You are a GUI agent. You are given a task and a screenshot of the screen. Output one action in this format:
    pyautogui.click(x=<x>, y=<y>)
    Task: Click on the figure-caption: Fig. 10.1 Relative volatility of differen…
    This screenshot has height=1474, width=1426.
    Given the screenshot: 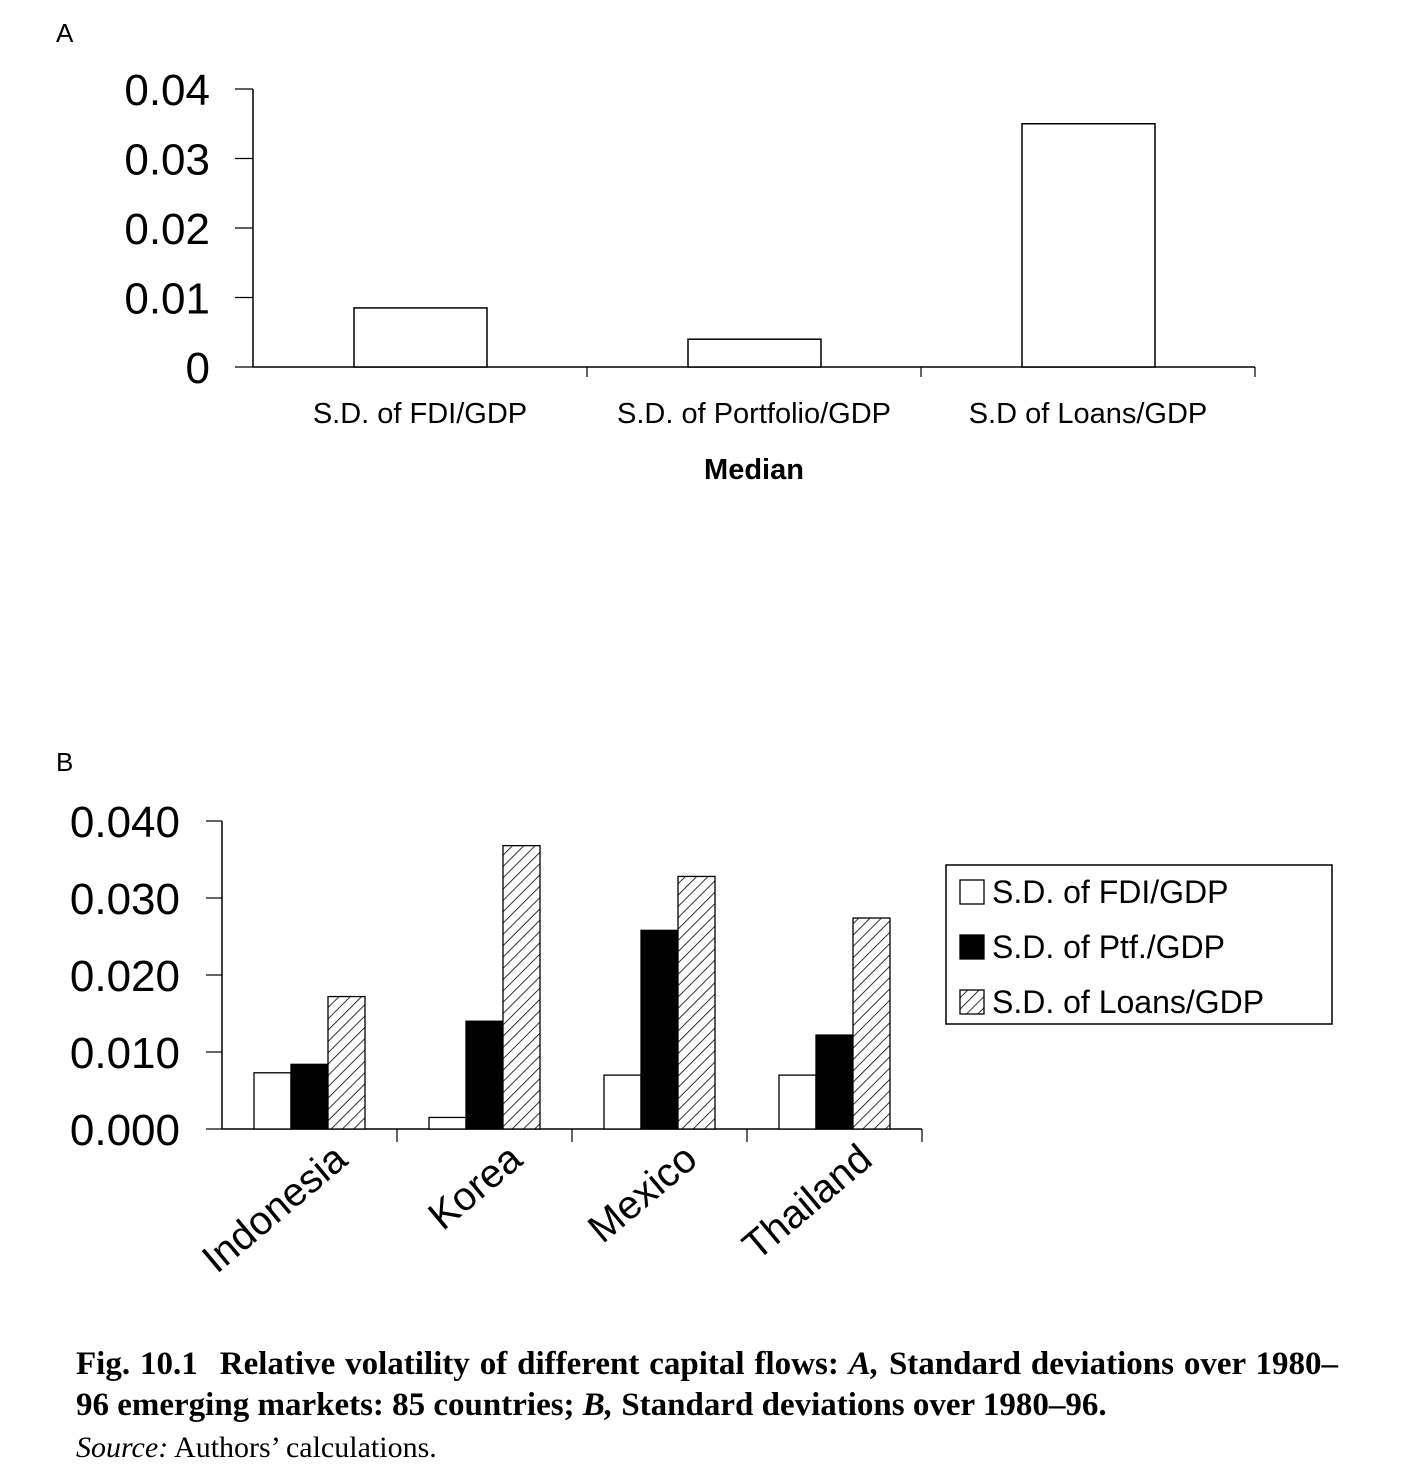 What is the action you would take?
    pyautogui.click(x=707, y=1405)
    